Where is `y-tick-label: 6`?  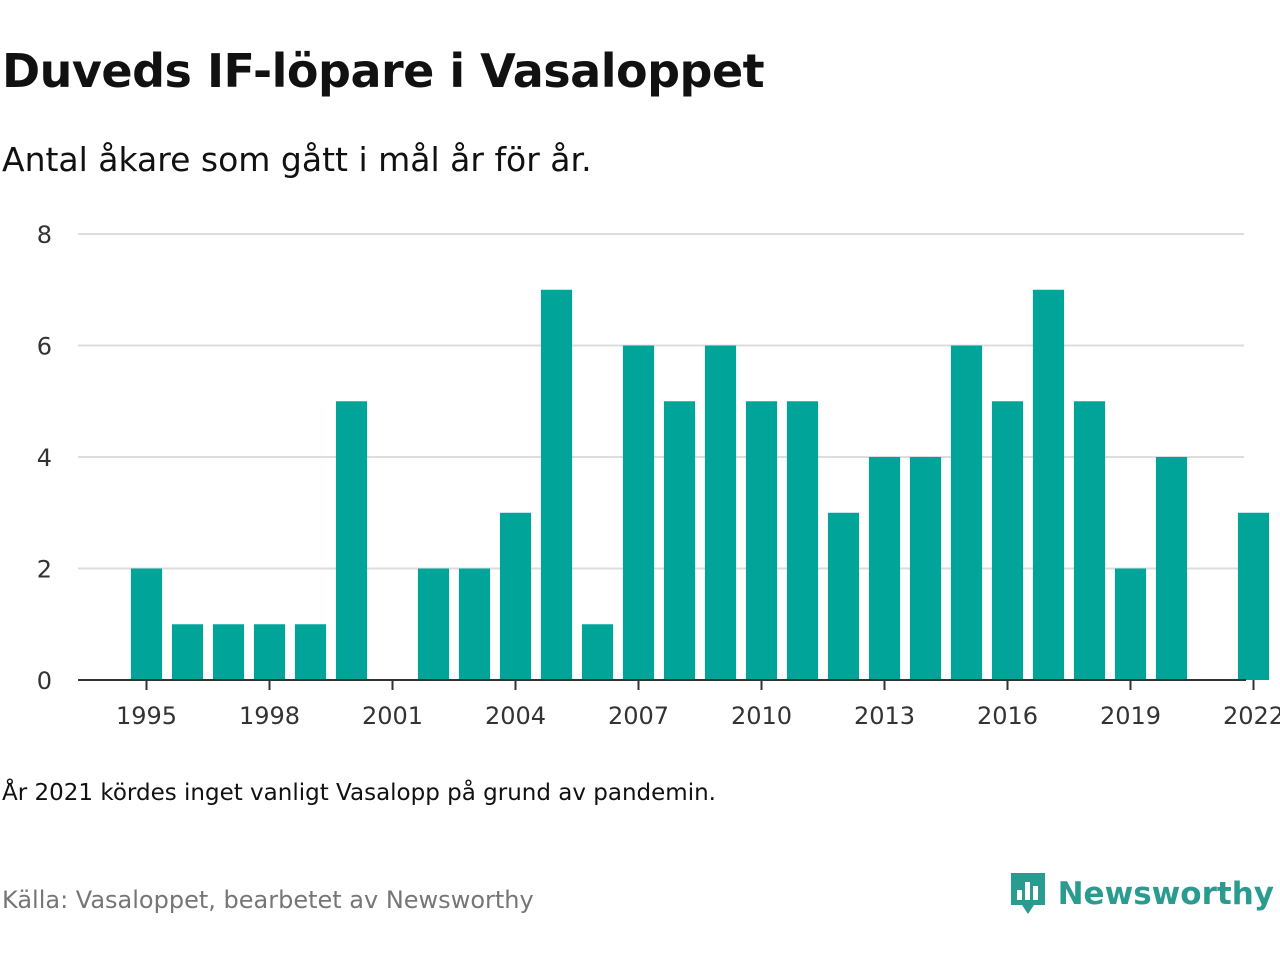 y-tick-label: 6 is located at coordinates (44, 347).